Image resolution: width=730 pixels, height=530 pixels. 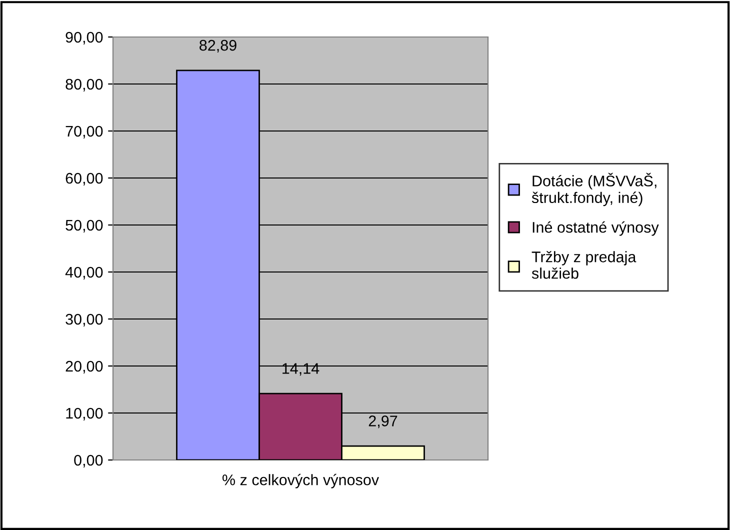 I want to click on y-tick-label: 60,00, so click(x=84, y=179).